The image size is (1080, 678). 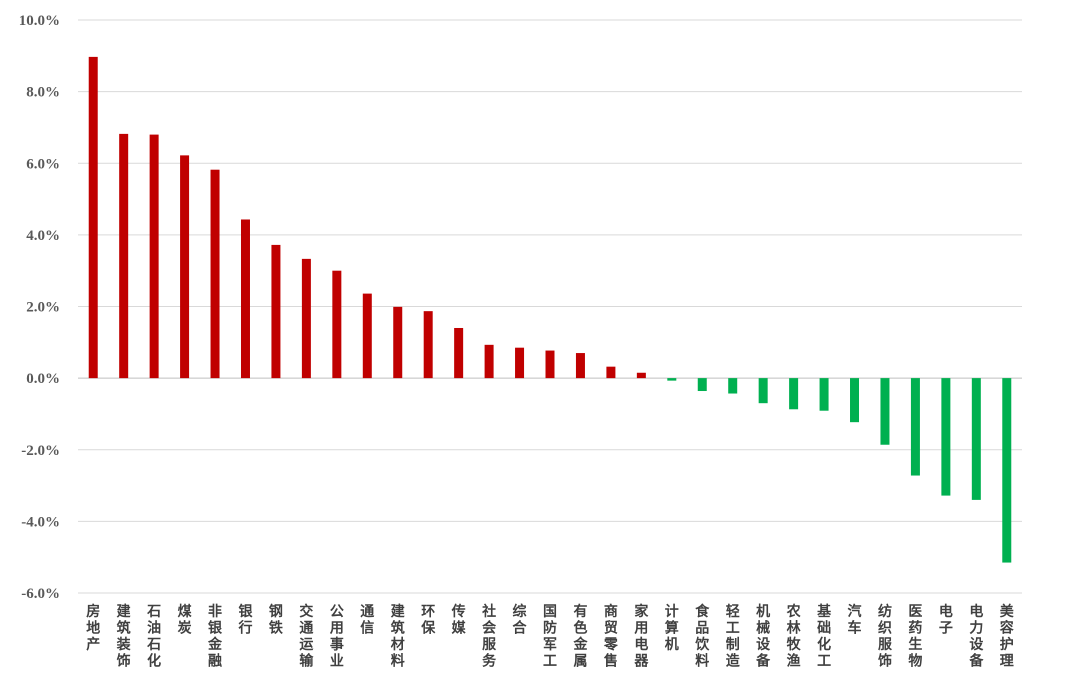 I want to click on category-label: 公用事业, so click(x=337, y=637).